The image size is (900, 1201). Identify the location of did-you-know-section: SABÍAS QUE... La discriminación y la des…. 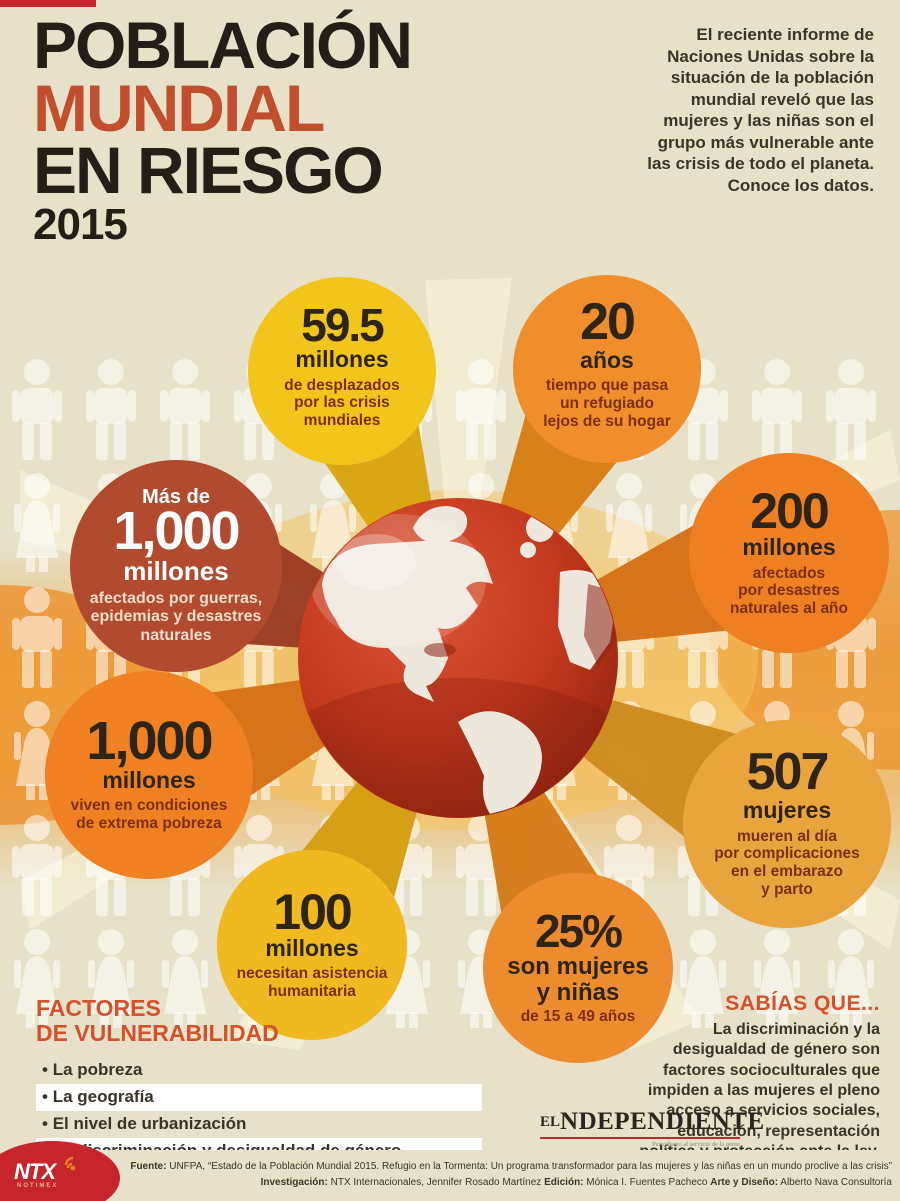
(754, 1077).